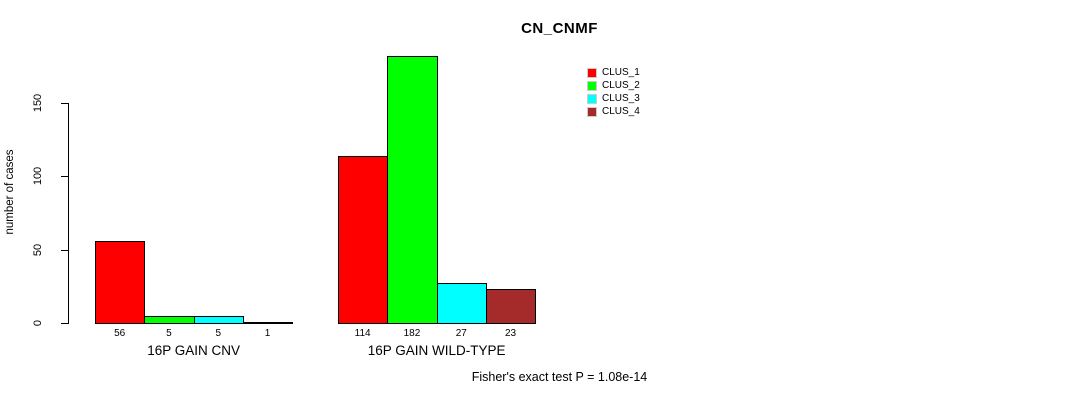 The image size is (1090, 400). Describe the element at coordinates (559, 377) in the screenshot. I see `fisher-test-annotation: Fisher's exact test P = 1.08e-14` at that location.